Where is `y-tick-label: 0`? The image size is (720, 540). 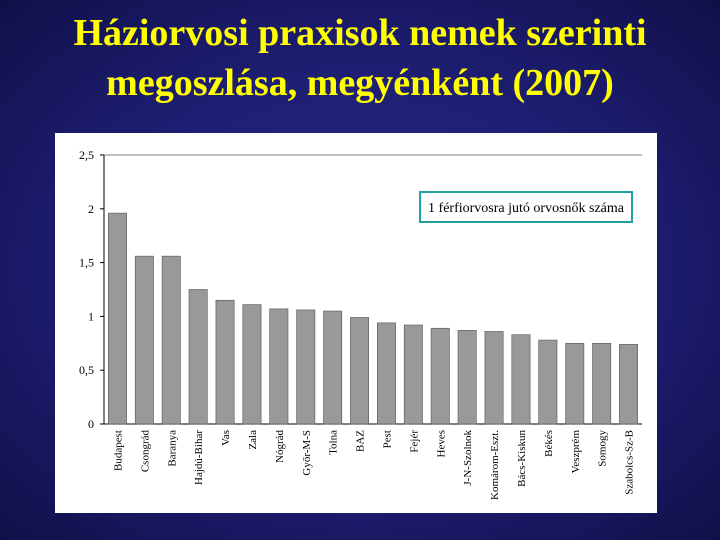 y-tick-label: 0 is located at coordinates (91, 424).